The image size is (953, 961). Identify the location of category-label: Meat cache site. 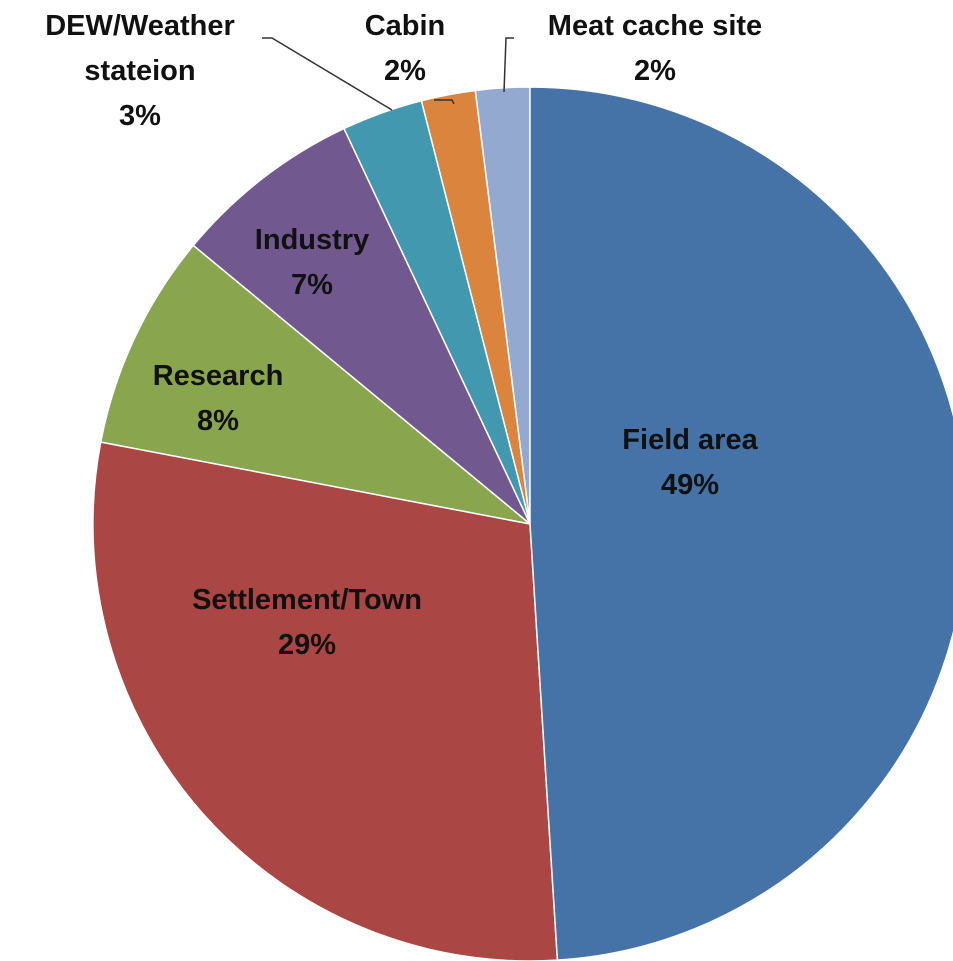
(655, 26).